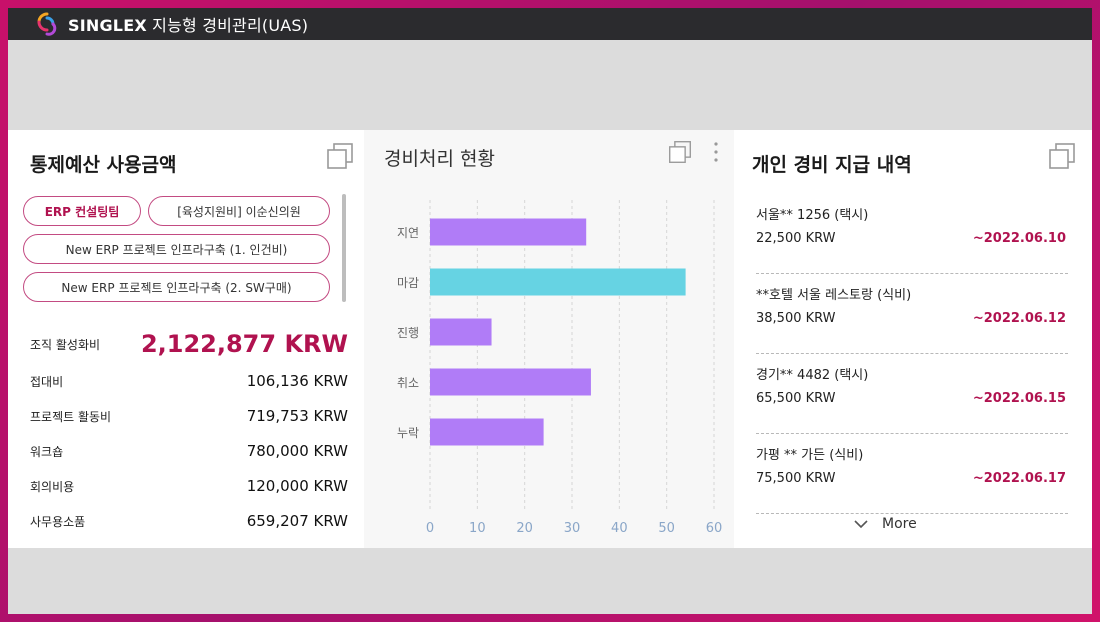 The image size is (1100, 622). Describe the element at coordinates (666, 528) in the screenshot. I see `x-tick-label: 50` at that location.